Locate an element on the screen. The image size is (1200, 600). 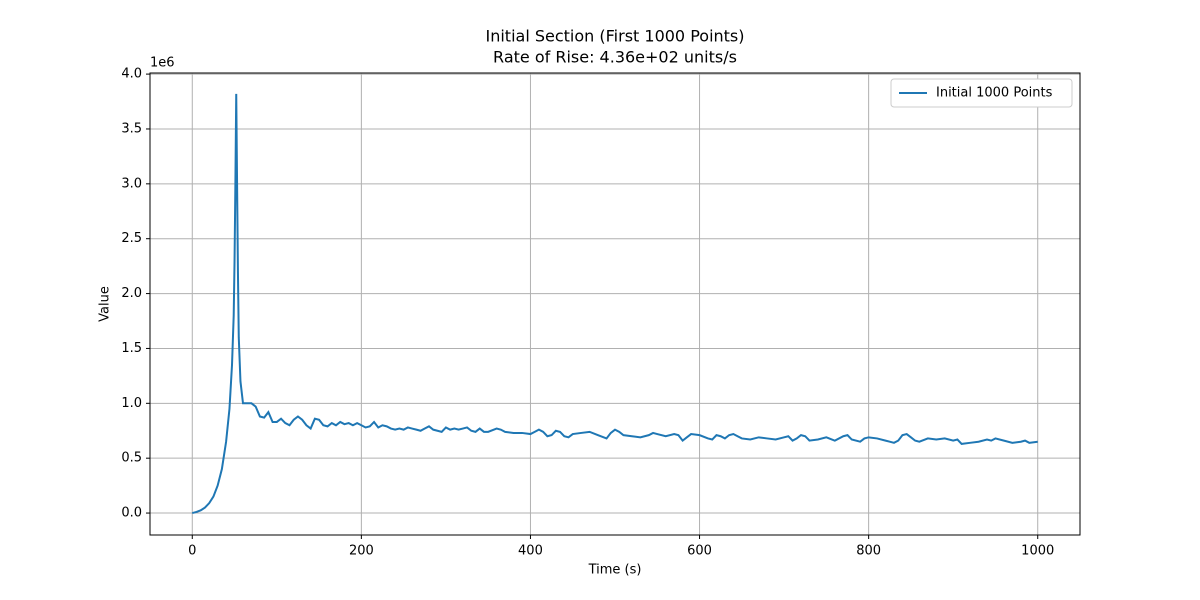
x-axis-label: Time (s) is located at coordinates (615, 570).